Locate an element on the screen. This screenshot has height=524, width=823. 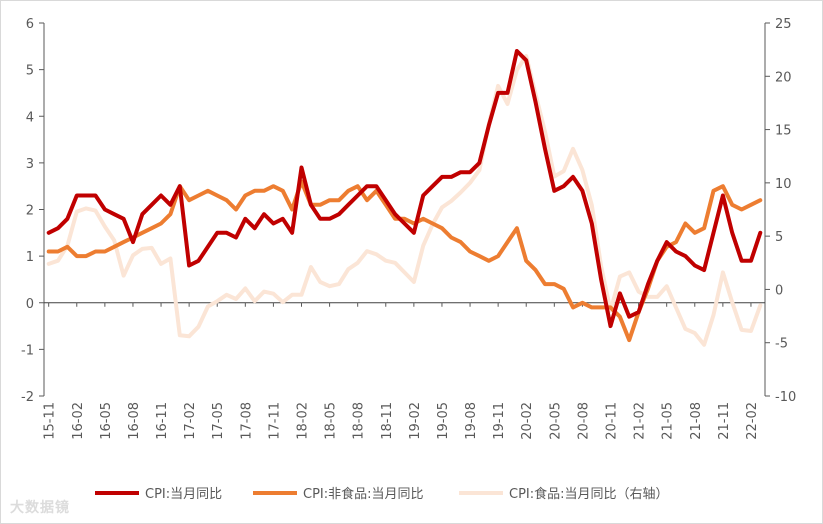
x-tick-label: 21-08 is located at coordinates (696, 421).